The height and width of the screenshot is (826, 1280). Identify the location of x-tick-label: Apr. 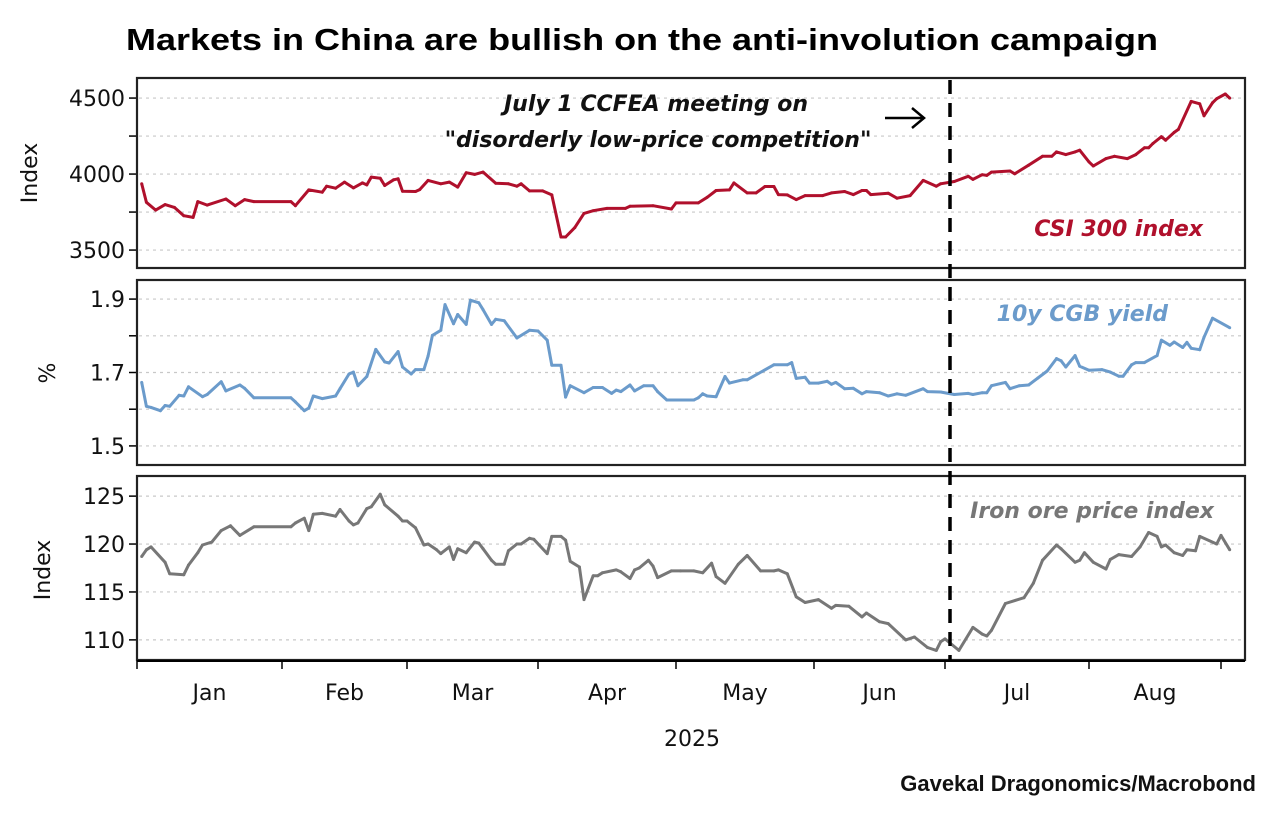
(607, 693).